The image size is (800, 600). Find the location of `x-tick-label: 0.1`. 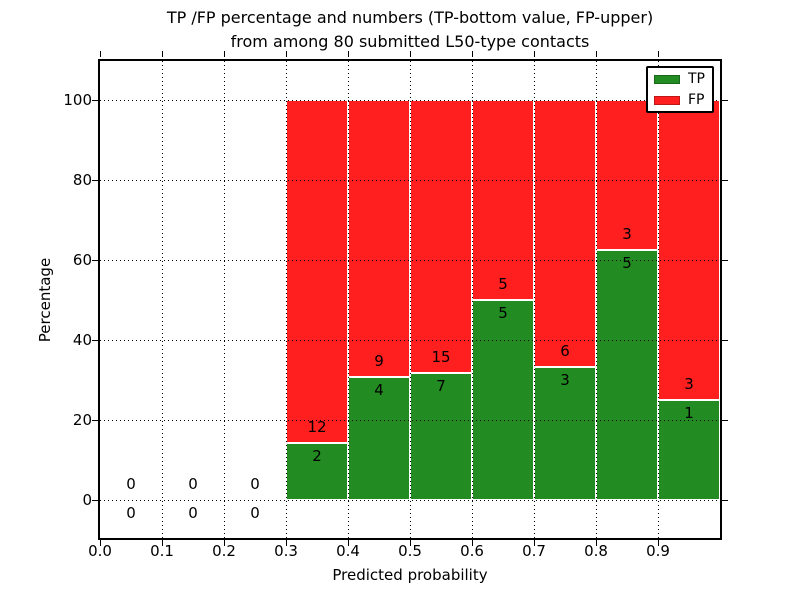

x-tick-label: 0.1 is located at coordinates (162, 551).